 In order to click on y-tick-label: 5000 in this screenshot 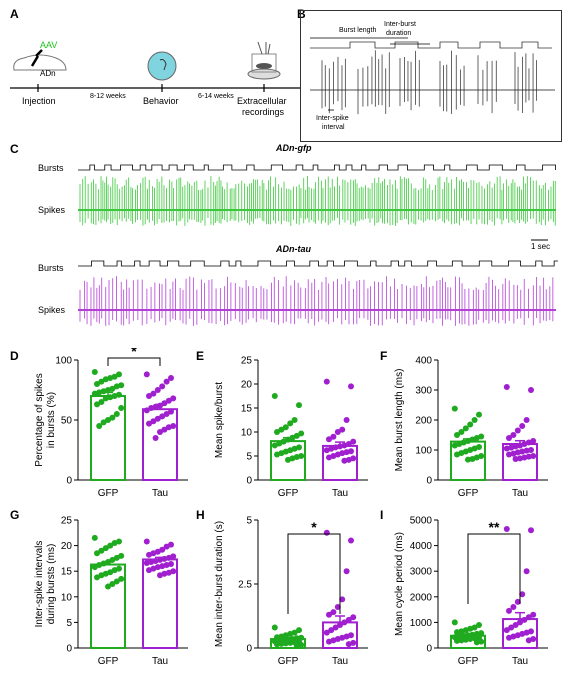, I will do `click(421, 521)`.